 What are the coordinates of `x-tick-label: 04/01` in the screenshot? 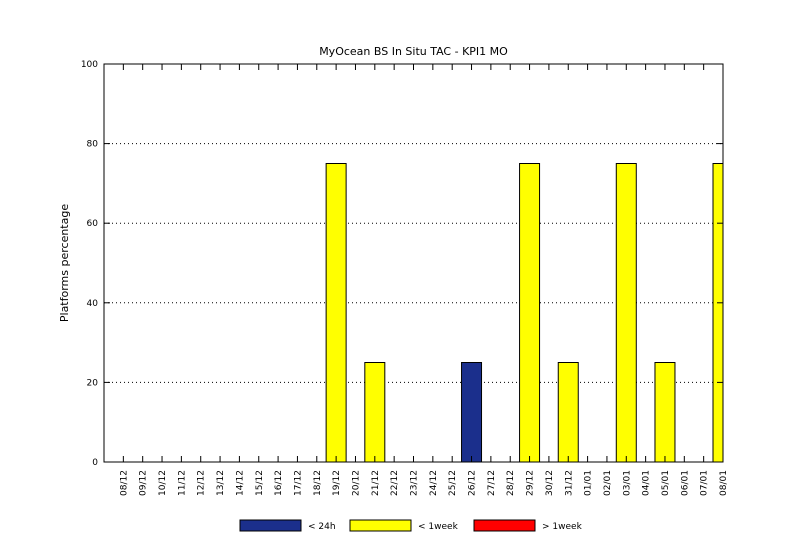 It's located at (647, 483).